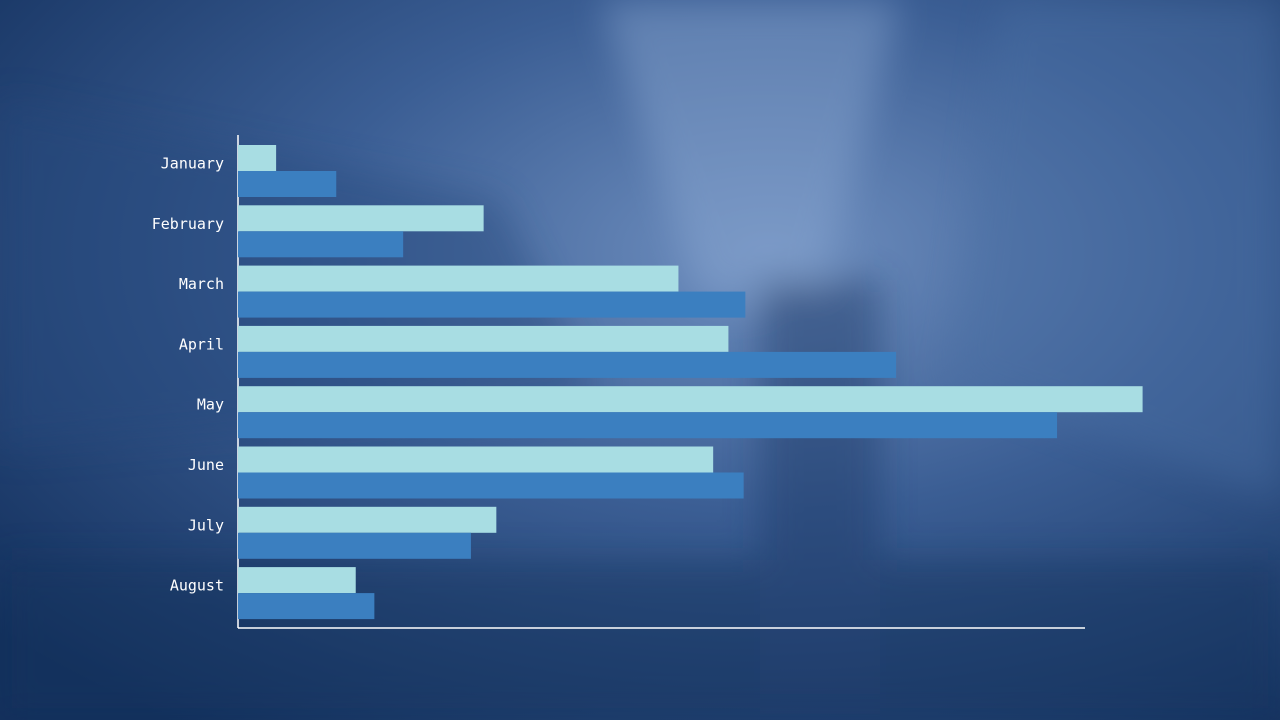 Image resolution: width=1280 pixels, height=720 pixels. What do you see at coordinates (188, 224) in the screenshot?
I see `y-tick-label: February` at bounding box center [188, 224].